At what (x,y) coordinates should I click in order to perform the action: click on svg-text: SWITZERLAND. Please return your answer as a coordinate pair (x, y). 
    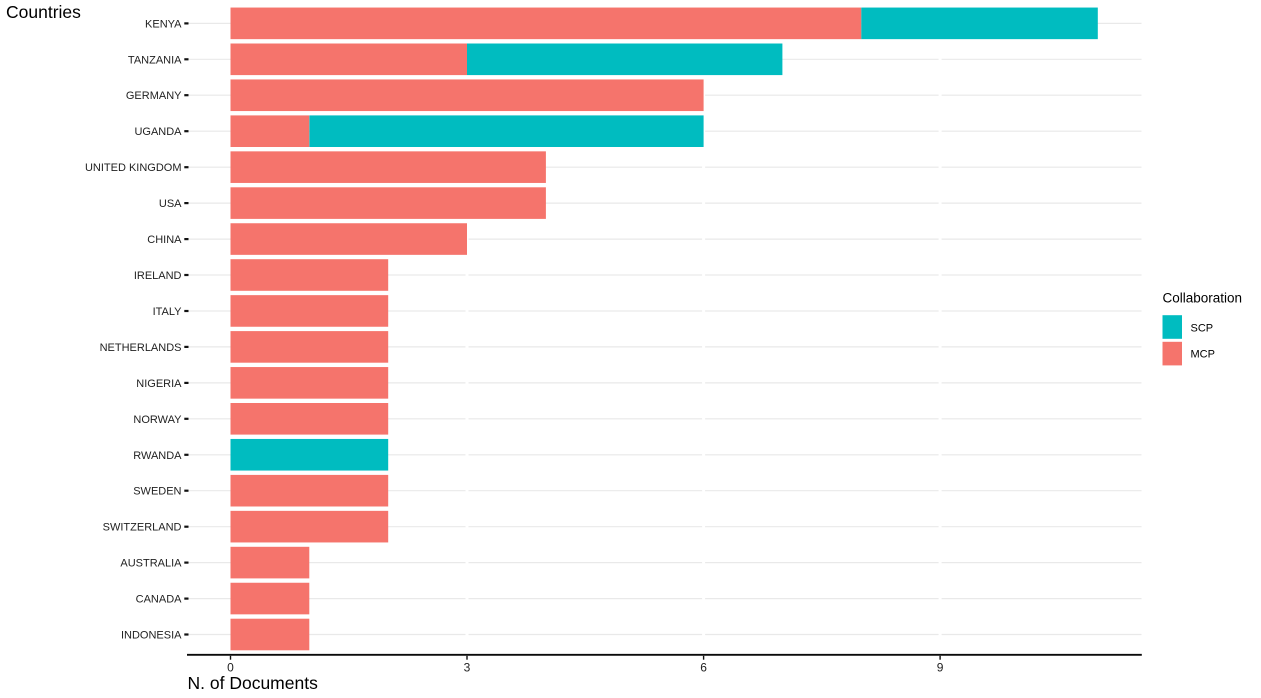
    Looking at the image, I should click on (142, 528).